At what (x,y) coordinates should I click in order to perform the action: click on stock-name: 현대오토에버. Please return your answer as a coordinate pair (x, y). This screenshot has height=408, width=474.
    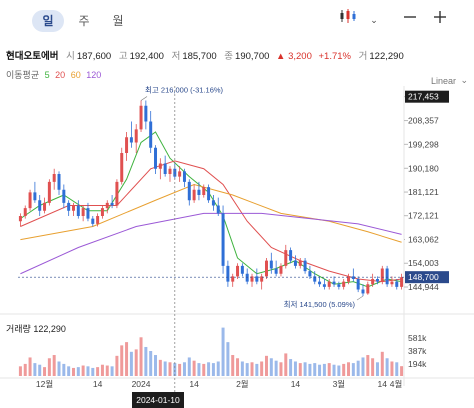
    Looking at the image, I should click on (32, 56).